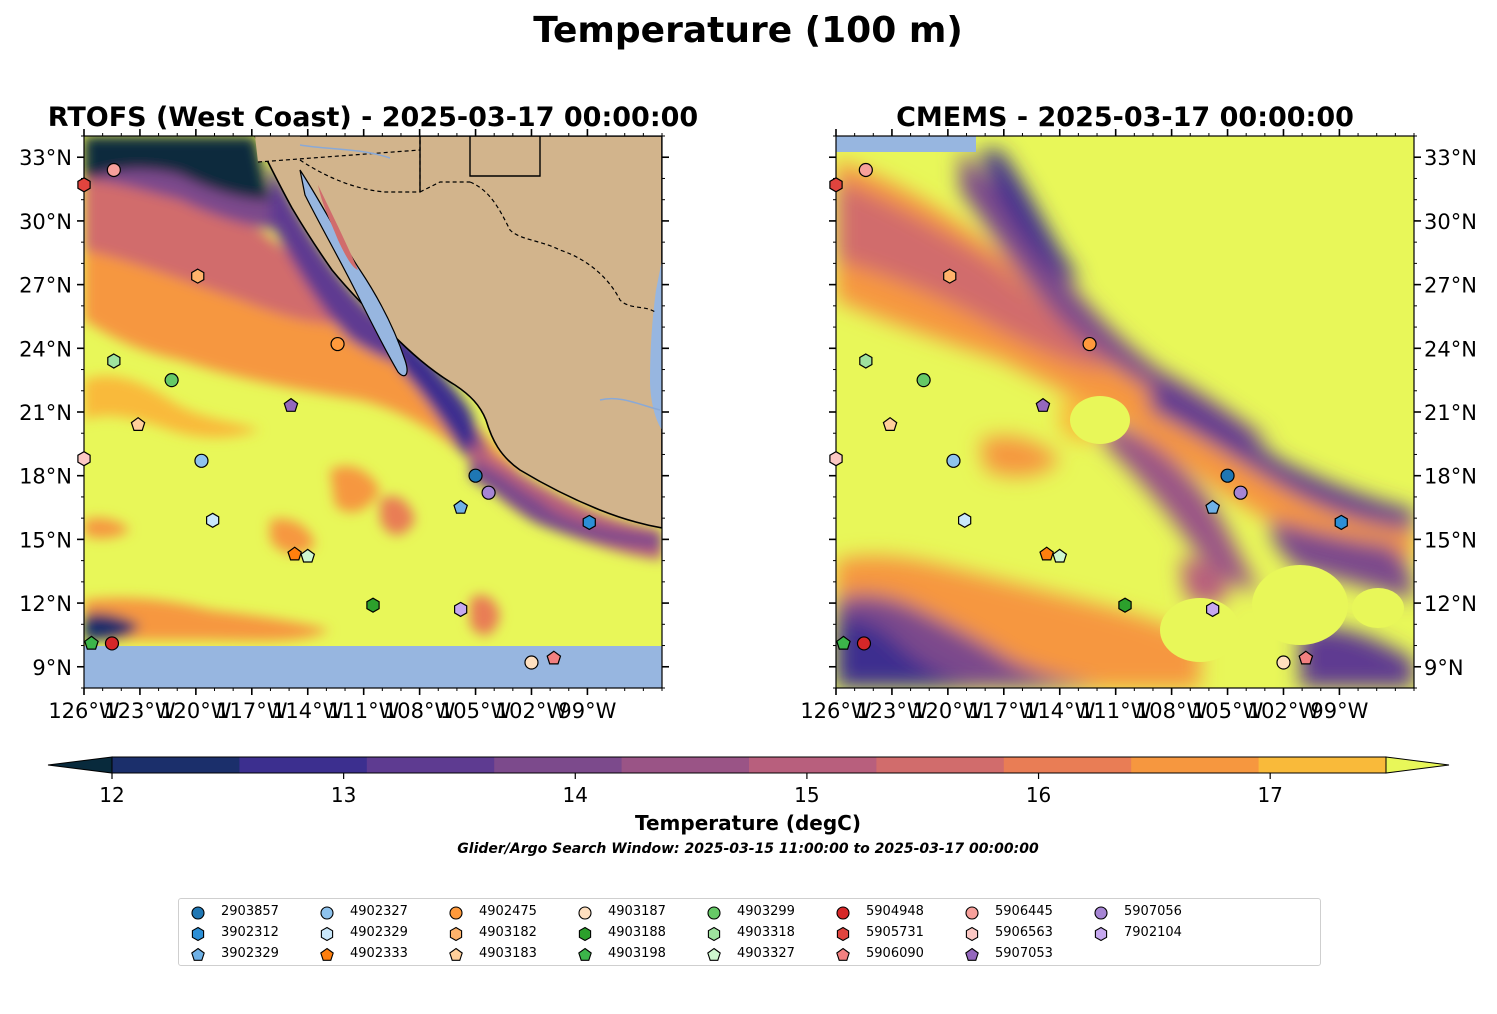  I want to click on no-data-mask, so click(906, 144).